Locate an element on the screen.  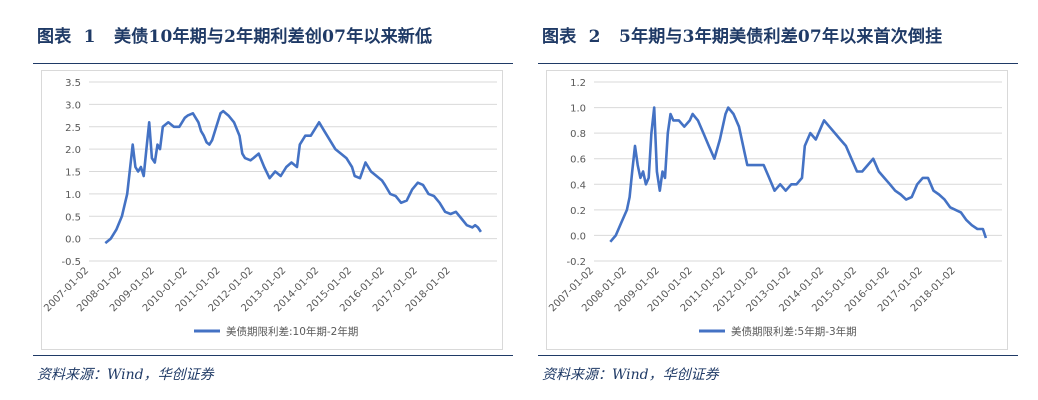
figure-2-top-rule is located at coordinates (778, 63).